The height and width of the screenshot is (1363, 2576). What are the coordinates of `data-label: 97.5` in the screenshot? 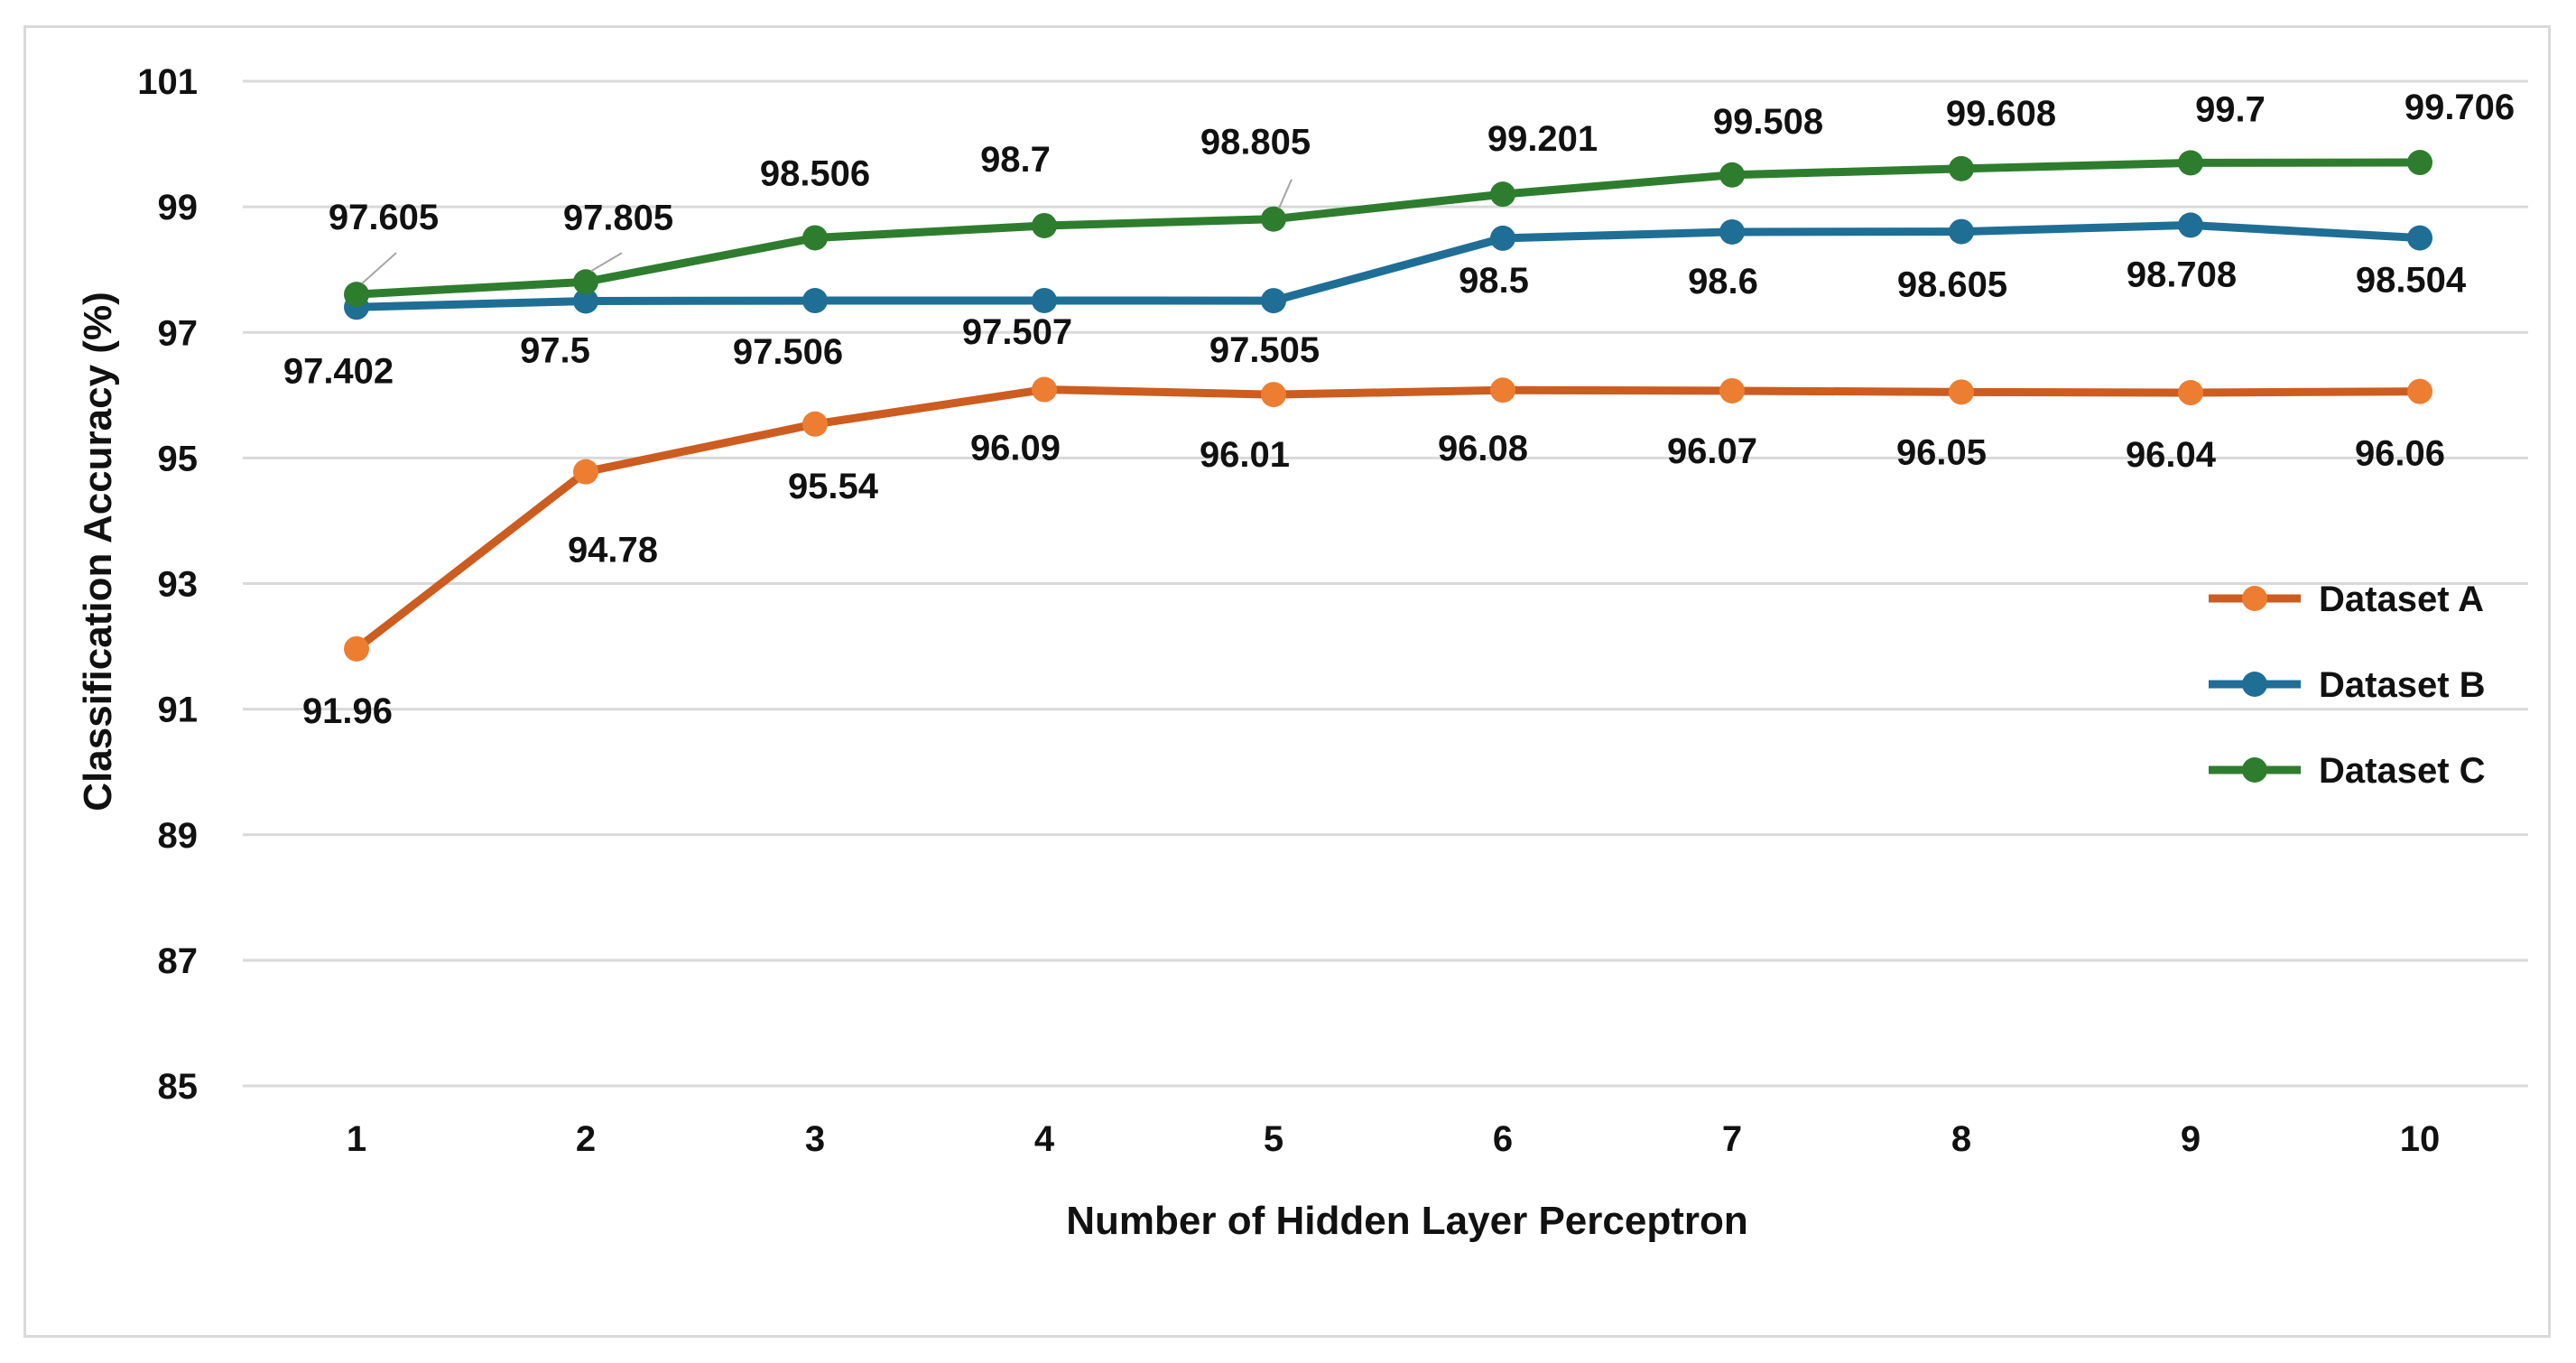 It's located at (555, 350).